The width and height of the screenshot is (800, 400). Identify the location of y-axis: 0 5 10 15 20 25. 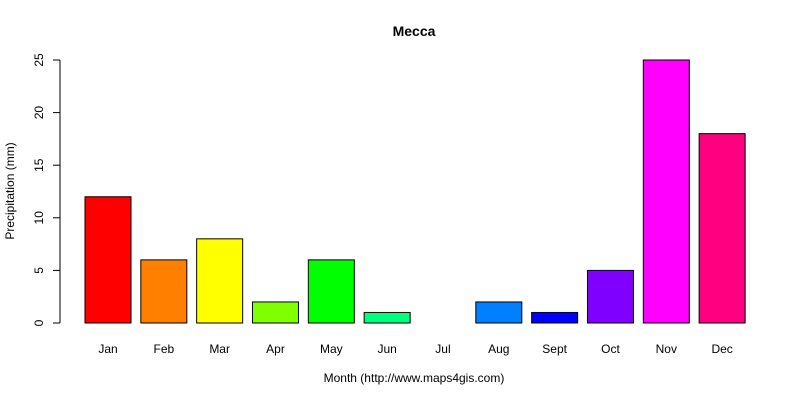
(46, 189).